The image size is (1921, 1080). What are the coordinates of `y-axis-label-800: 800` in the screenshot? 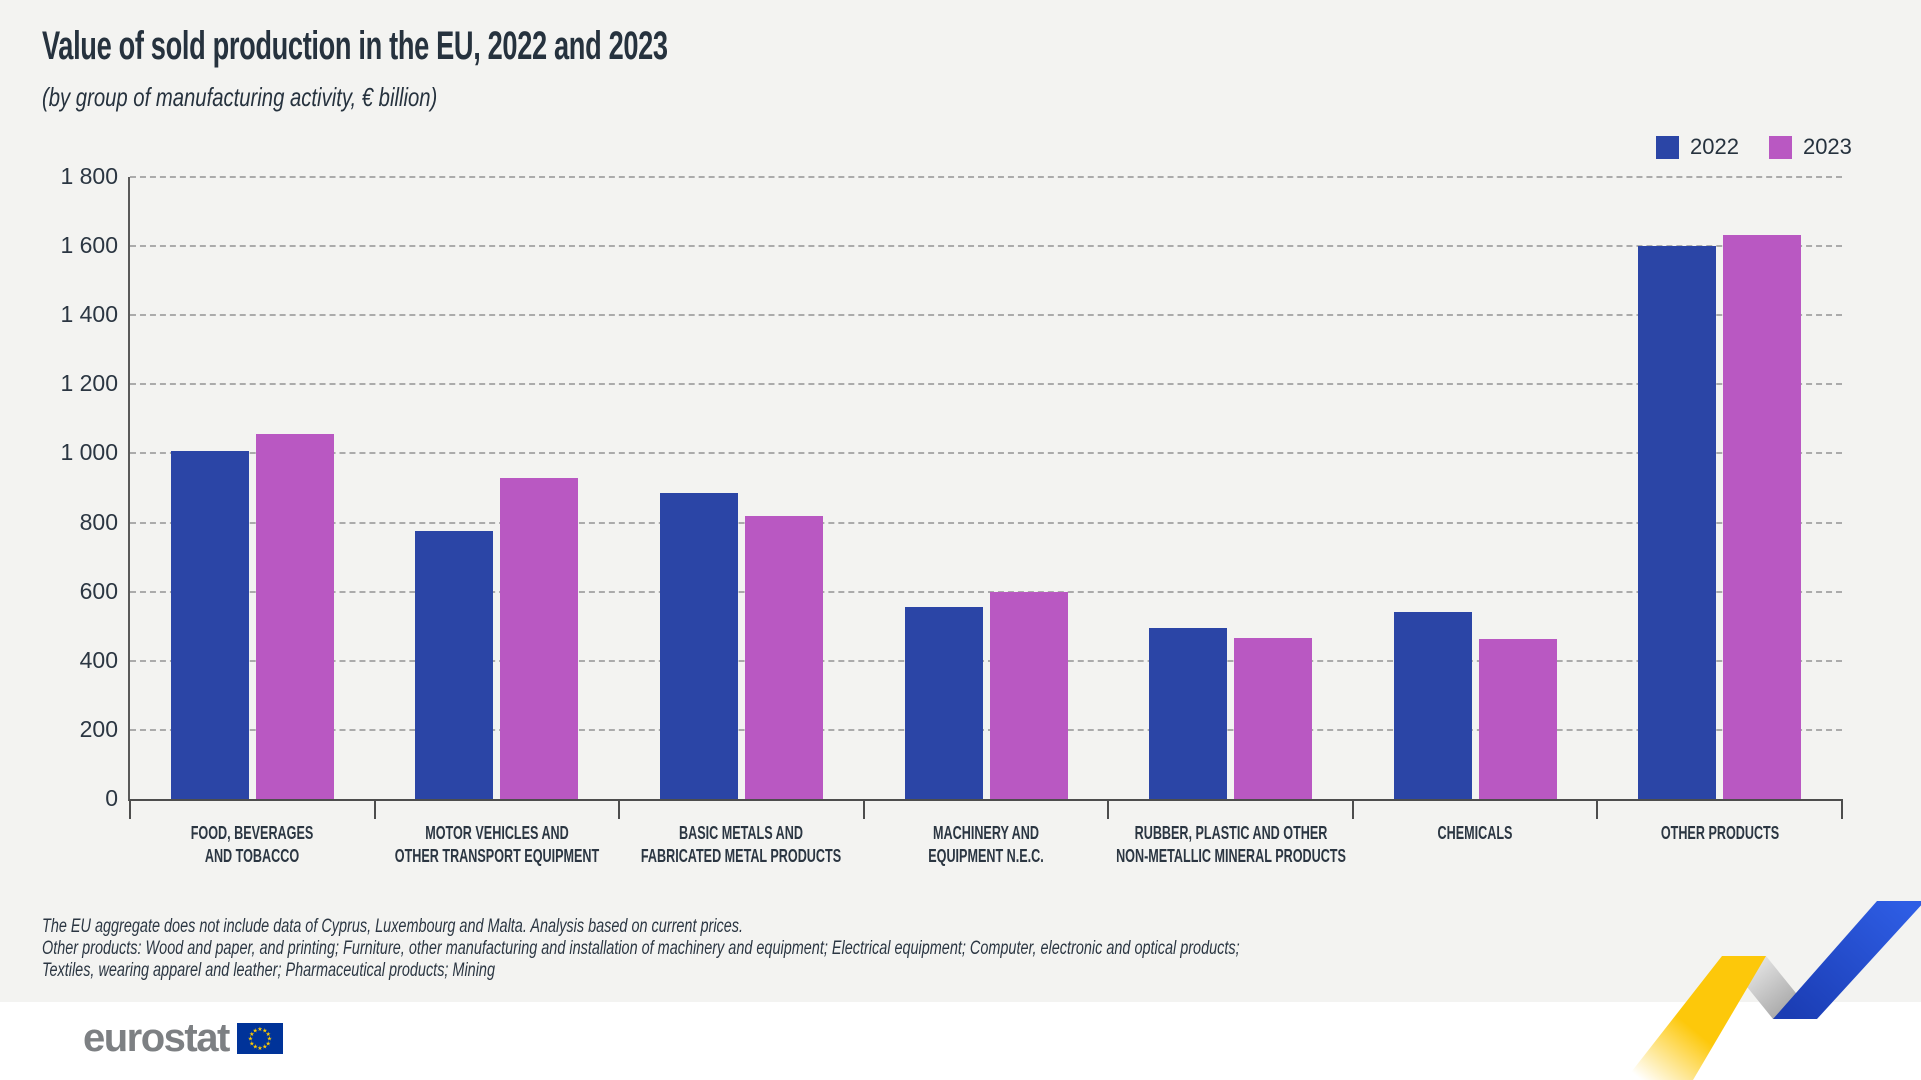 It's located at (98, 521).